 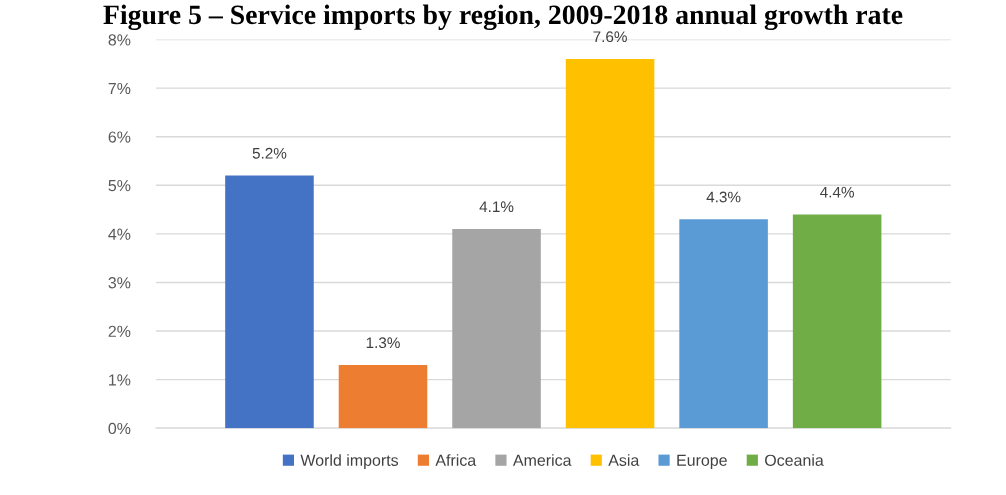 What do you see at coordinates (456, 460) in the screenshot?
I see `legend-label: Africa` at bounding box center [456, 460].